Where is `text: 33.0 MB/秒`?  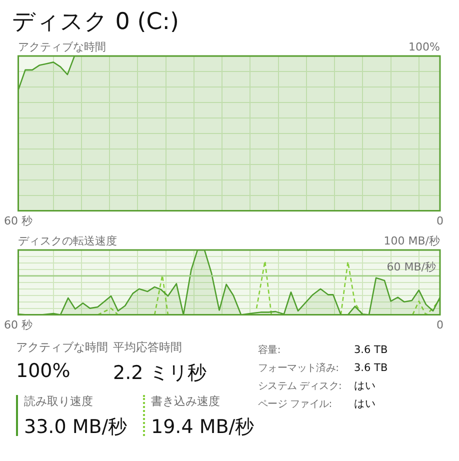
text: 33.0 MB/秒 is located at coordinates (76, 427).